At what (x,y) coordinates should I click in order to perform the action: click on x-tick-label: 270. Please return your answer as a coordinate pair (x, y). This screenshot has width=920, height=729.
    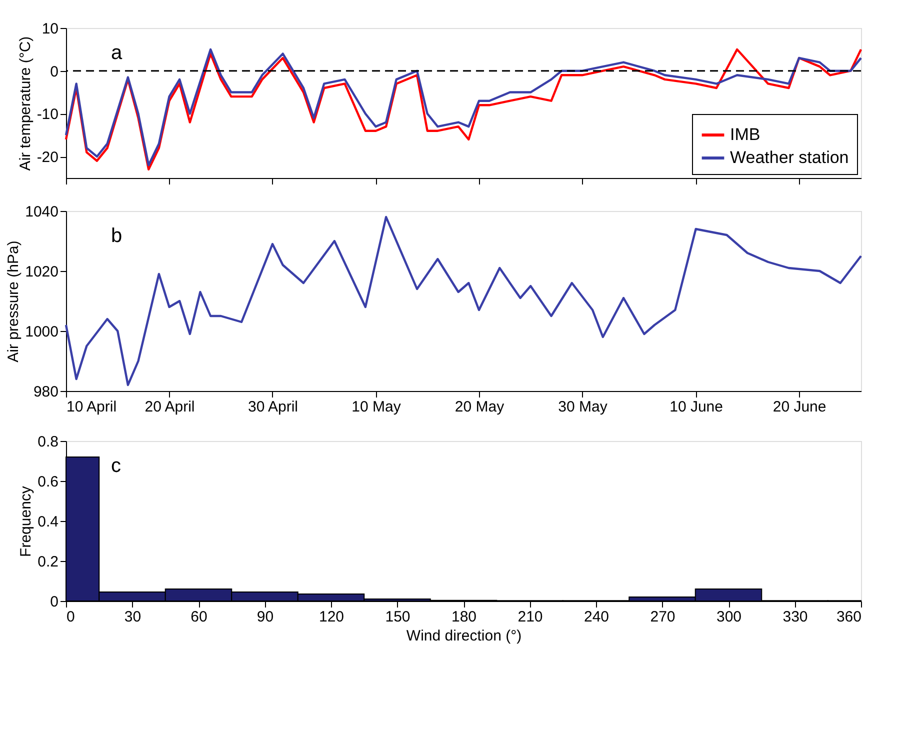
    Looking at the image, I should click on (663, 617).